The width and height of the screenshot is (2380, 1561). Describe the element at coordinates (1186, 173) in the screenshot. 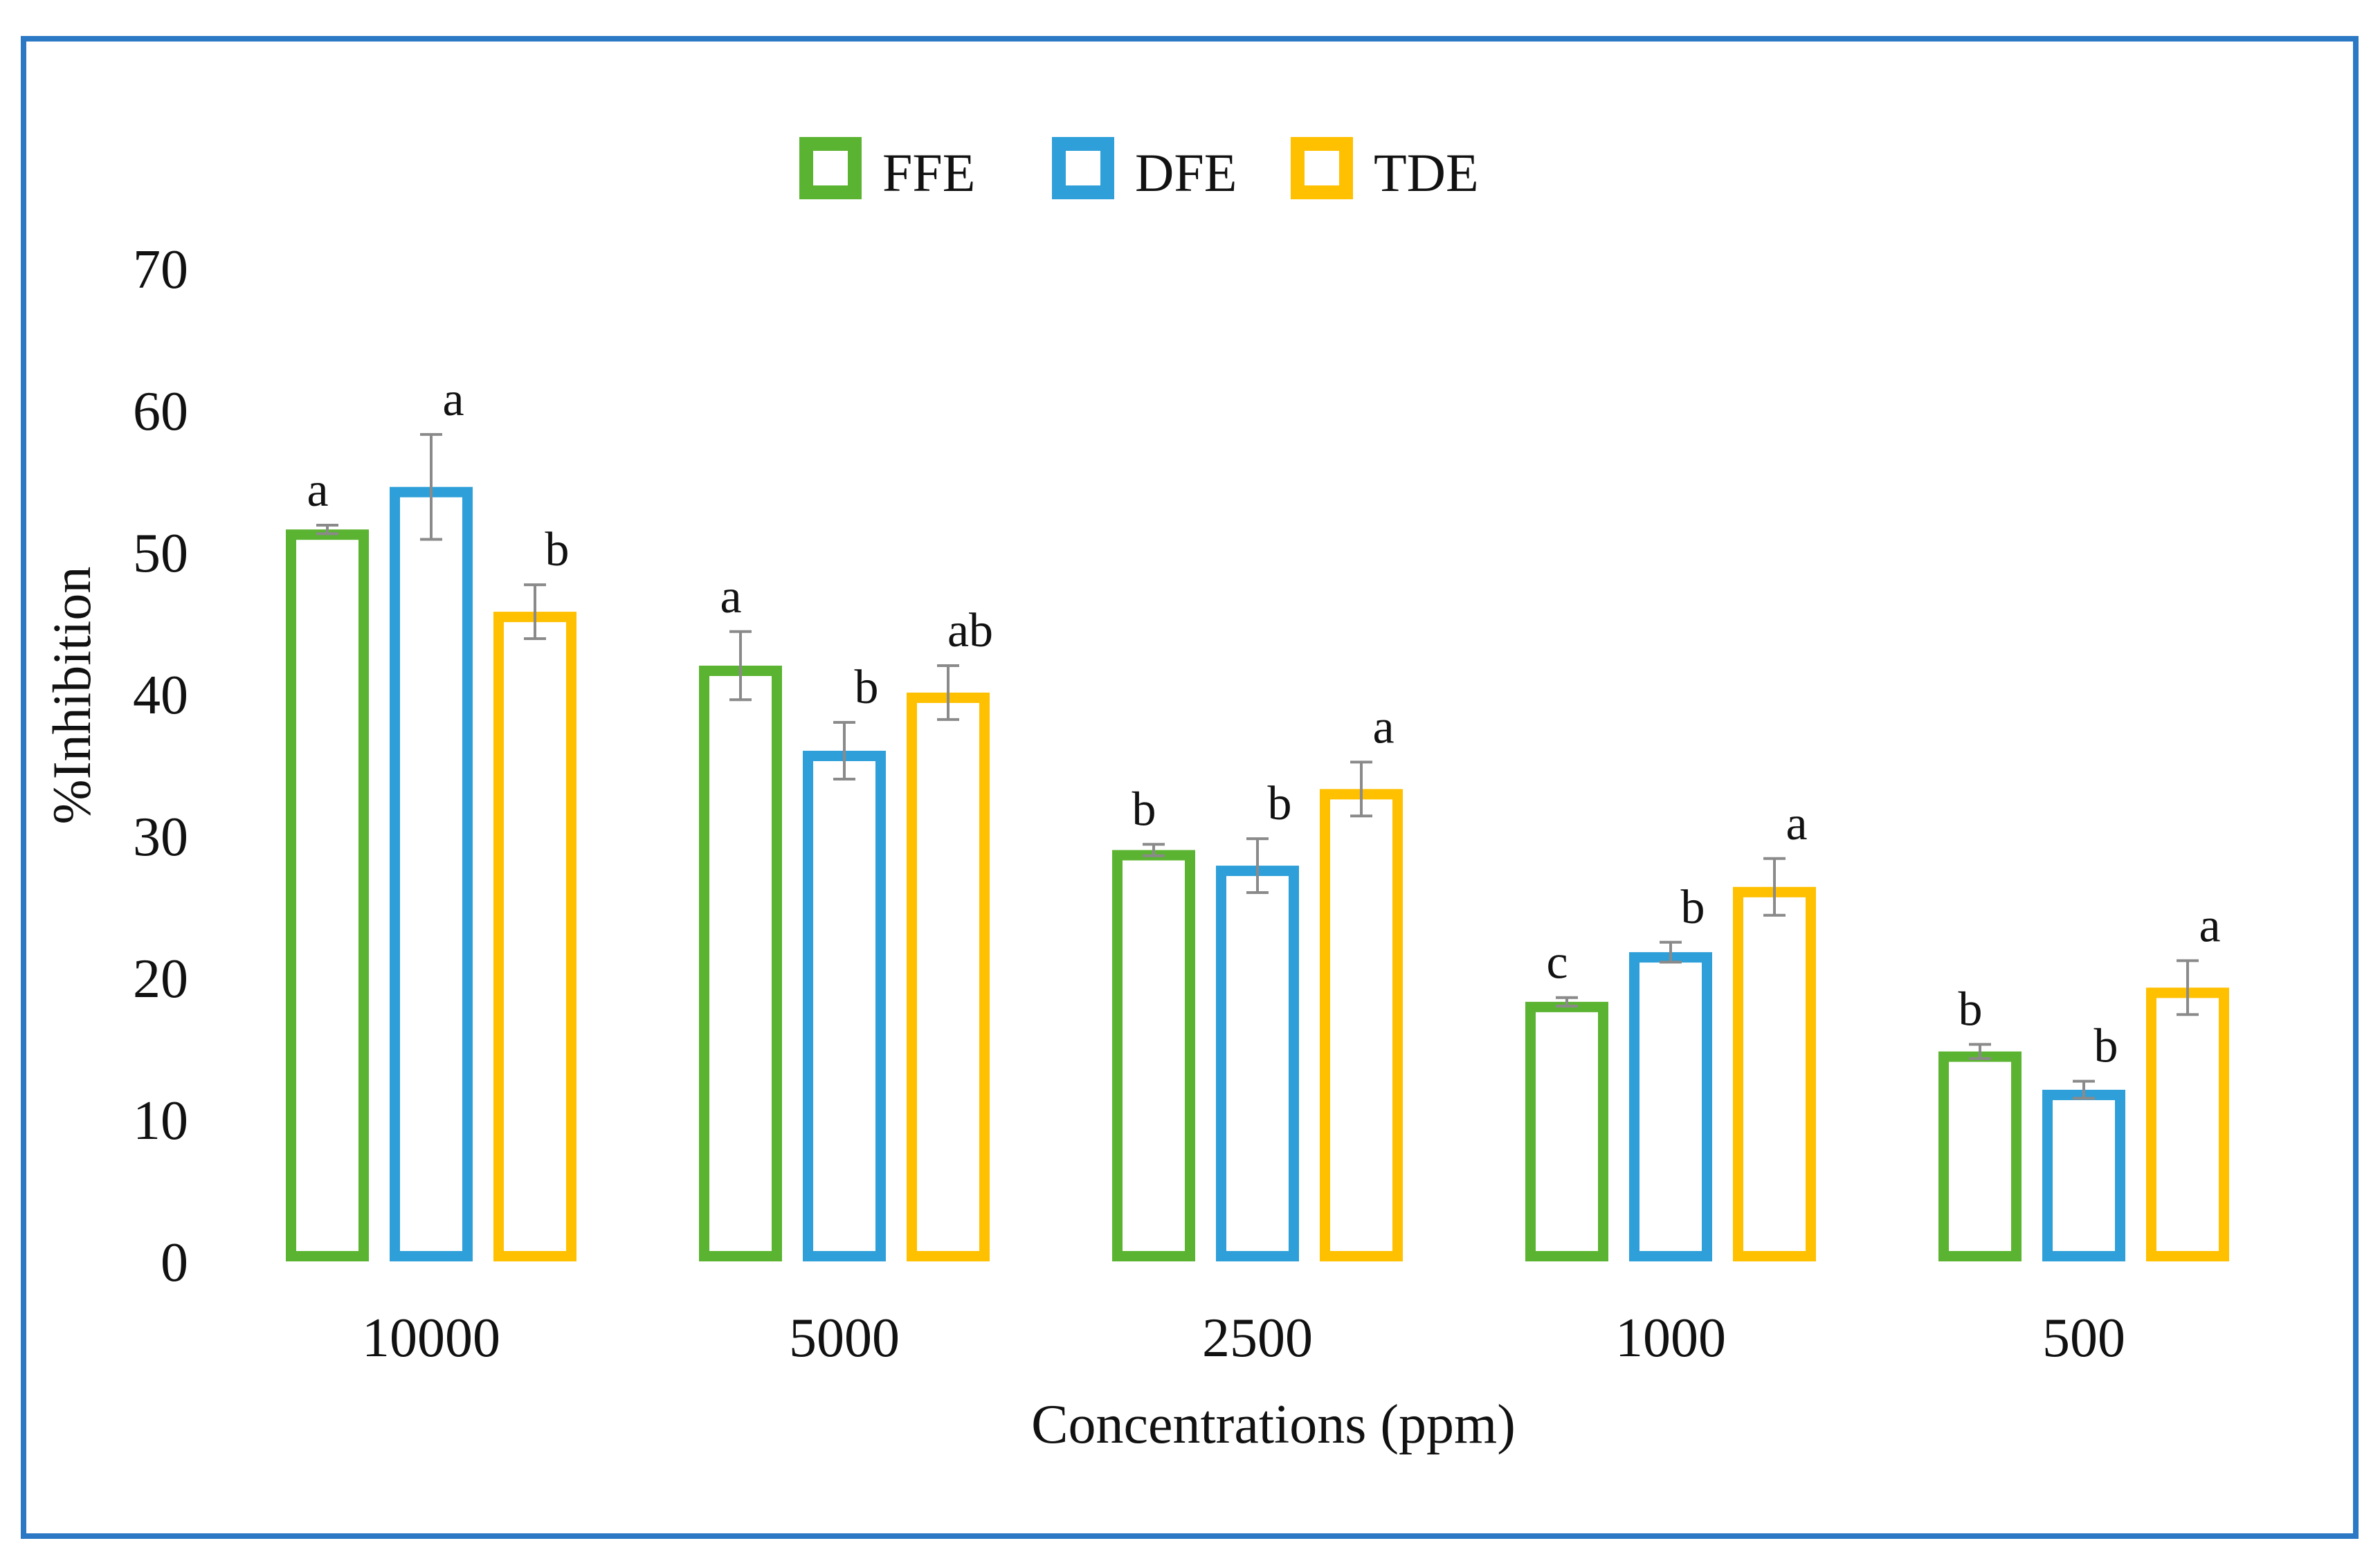

I see `legend-label: DFE` at that location.